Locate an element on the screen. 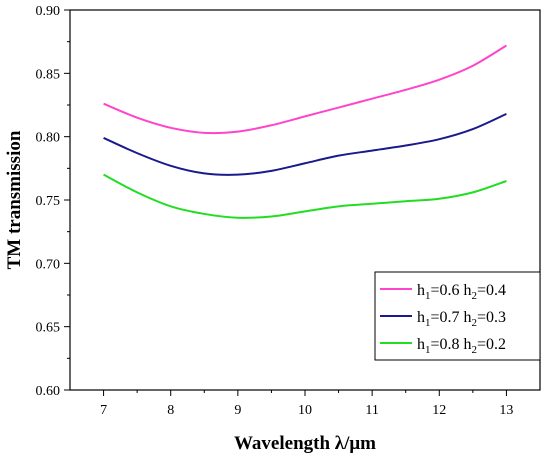 This screenshot has width=550, height=458. legend-label-part: =0.3 is located at coordinates (491, 317).